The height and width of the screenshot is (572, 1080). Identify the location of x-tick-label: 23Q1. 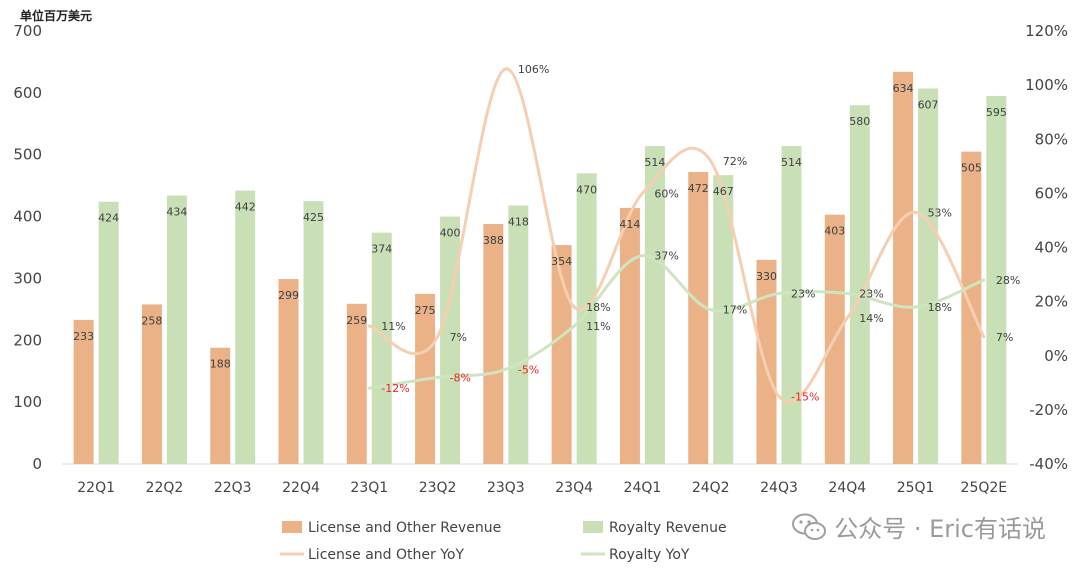
(369, 488).